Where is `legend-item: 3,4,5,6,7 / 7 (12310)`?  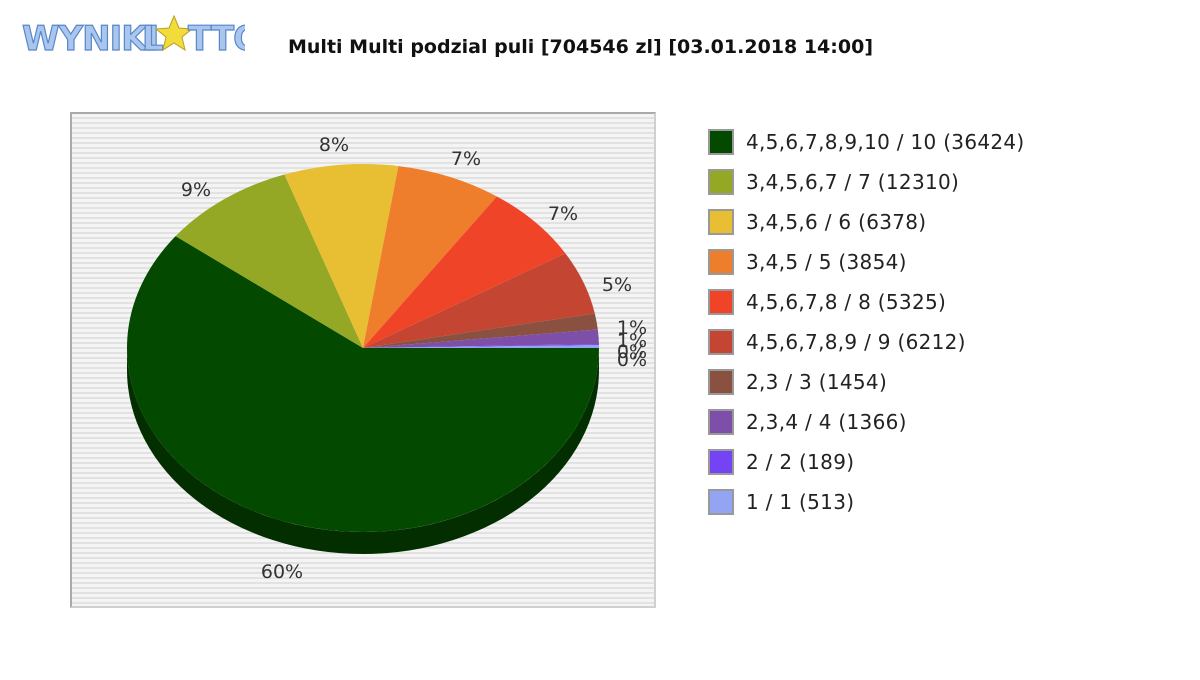 legend-item: 3,4,5,6,7 / 7 (12310) is located at coordinates (943, 182).